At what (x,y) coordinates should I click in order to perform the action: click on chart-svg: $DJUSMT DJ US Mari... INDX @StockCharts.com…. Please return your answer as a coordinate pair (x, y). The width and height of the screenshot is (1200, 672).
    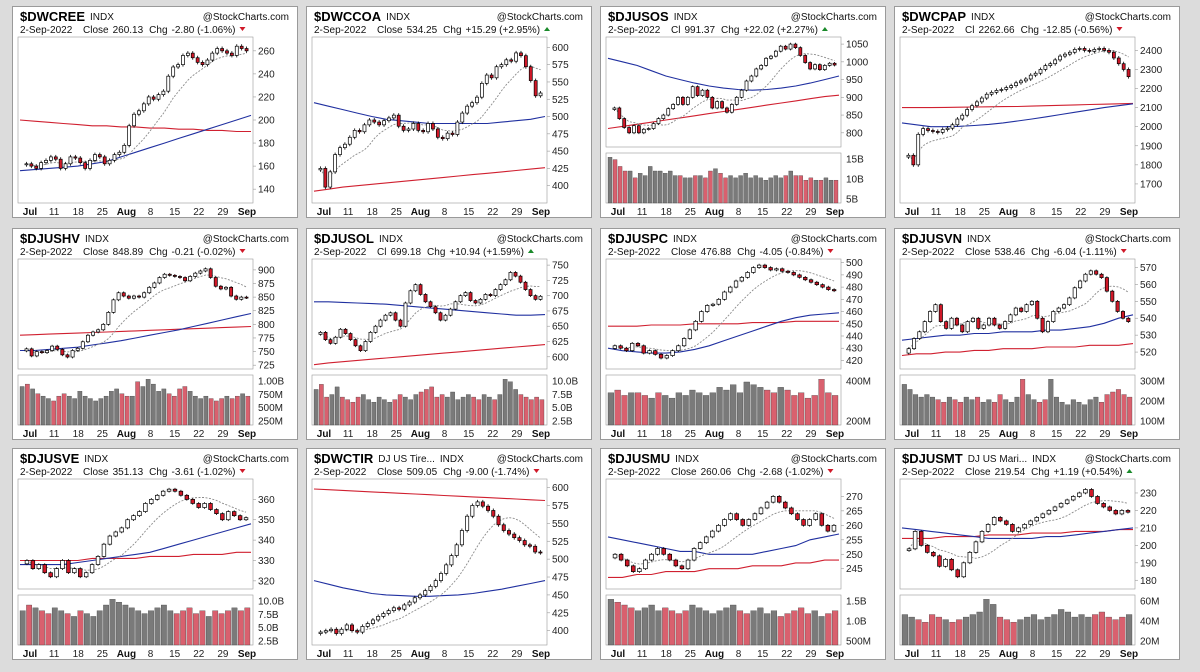
    Looking at the image, I should click on (1035, 555).